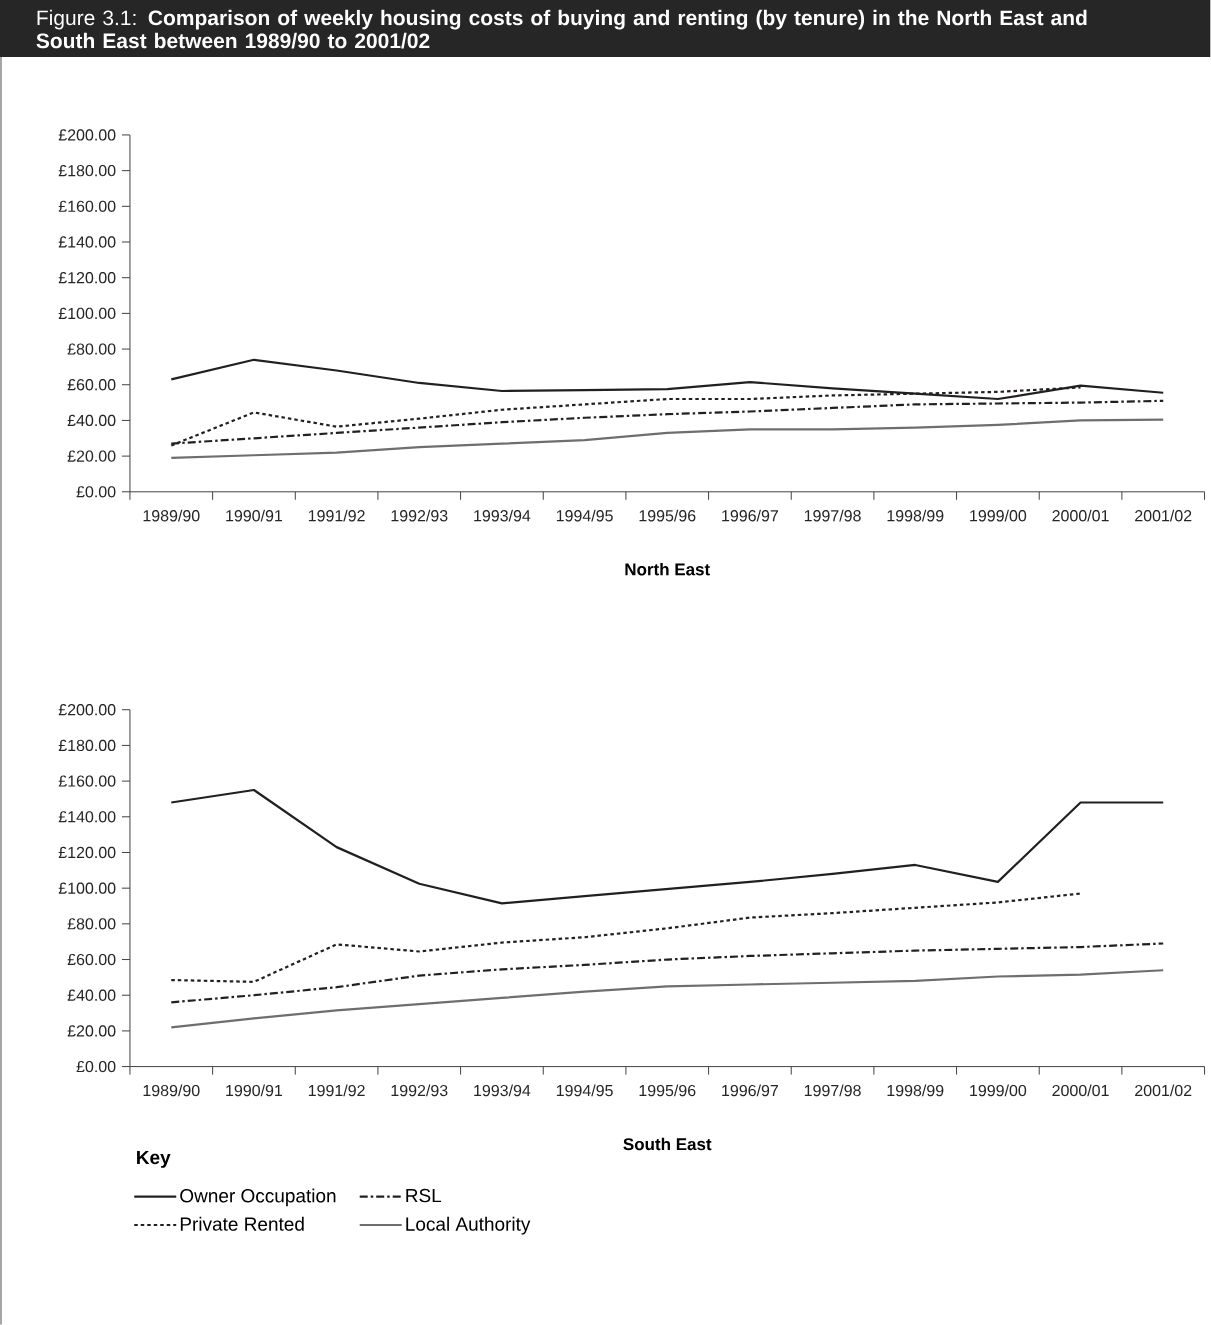 This screenshot has height=1325, width=1211. Describe the element at coordinates (668, 569) in the screenshot. I see `x-axis-title: North East` at that location.